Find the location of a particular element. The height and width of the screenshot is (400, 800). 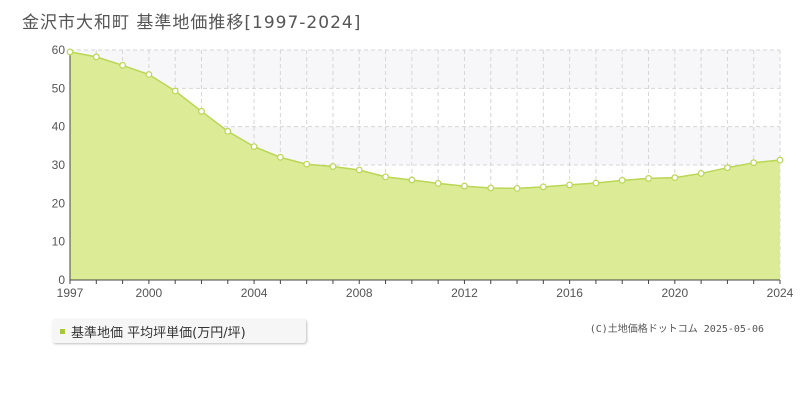

x-tick-label: 2012 is located at coordinates (464, 293).